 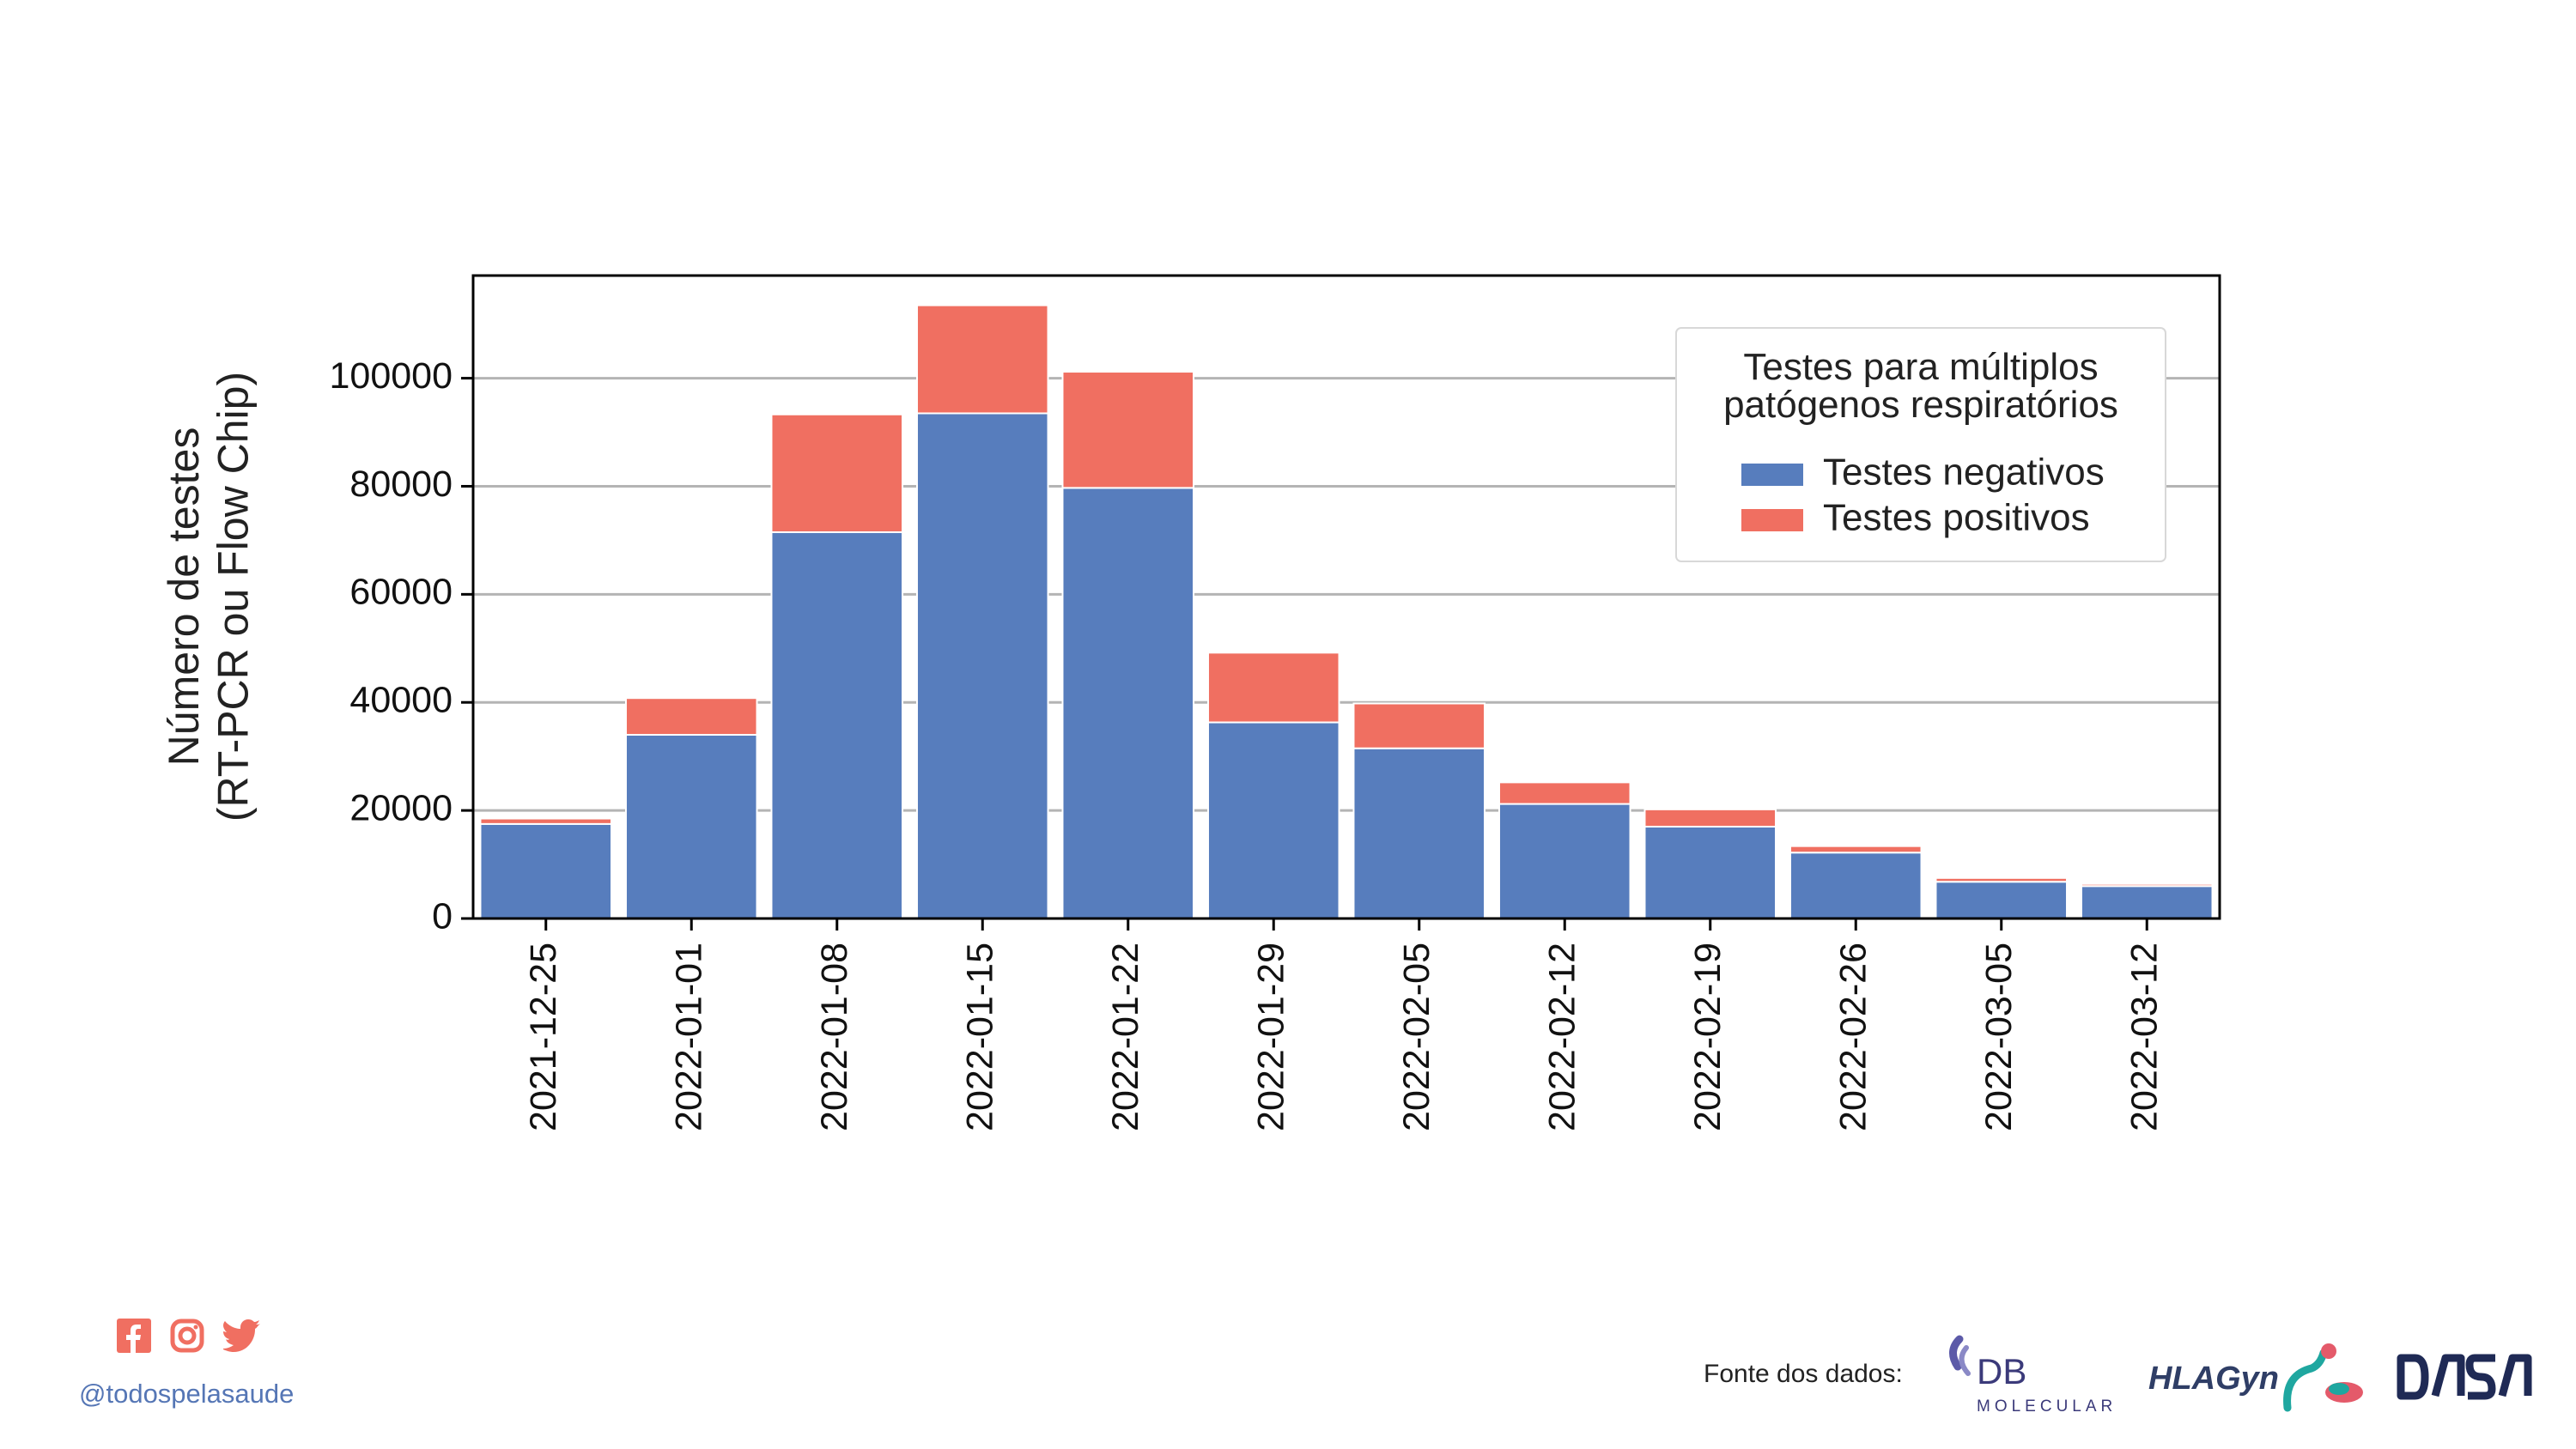 I want to click on twitter-icon, so click(x=242, y=1335).